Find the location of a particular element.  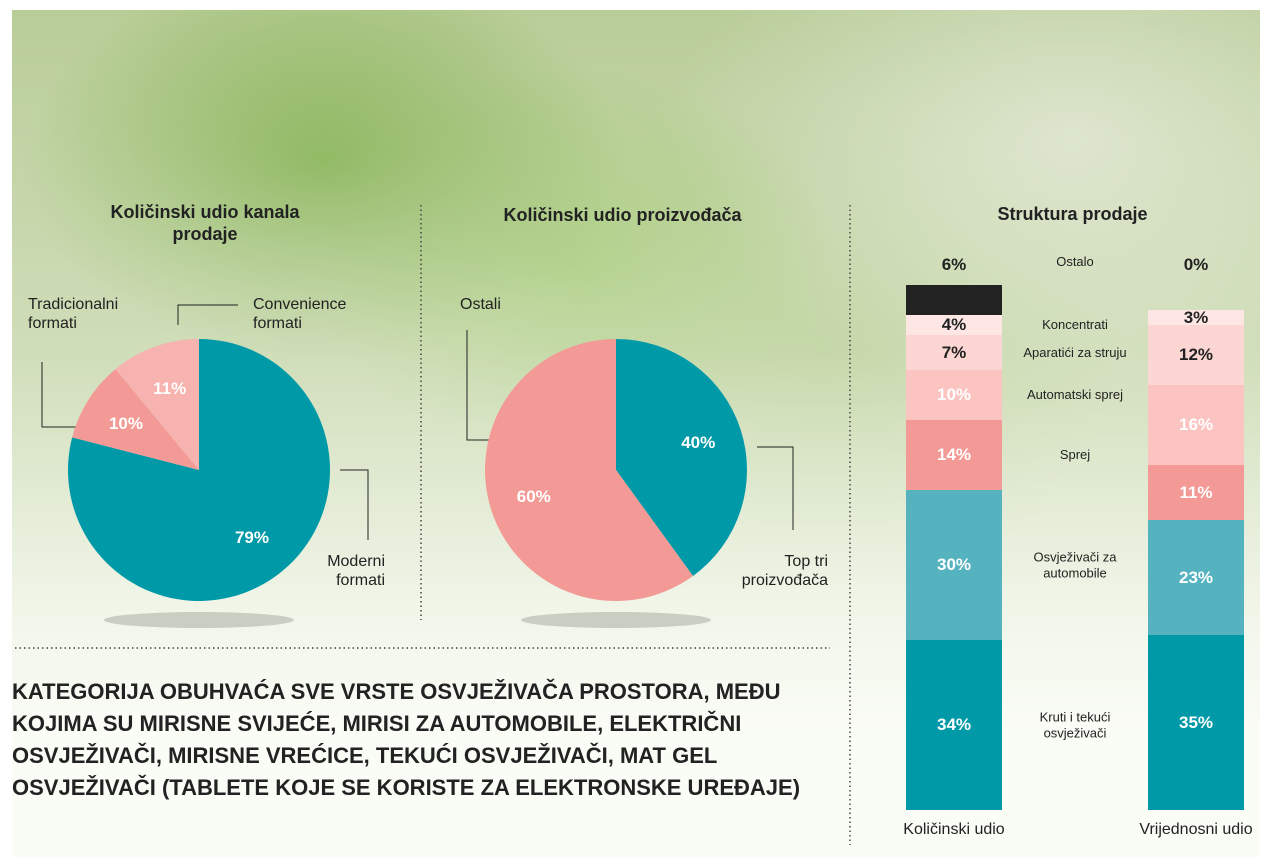

value-label: 23% is located at coordinates (1196, 577).